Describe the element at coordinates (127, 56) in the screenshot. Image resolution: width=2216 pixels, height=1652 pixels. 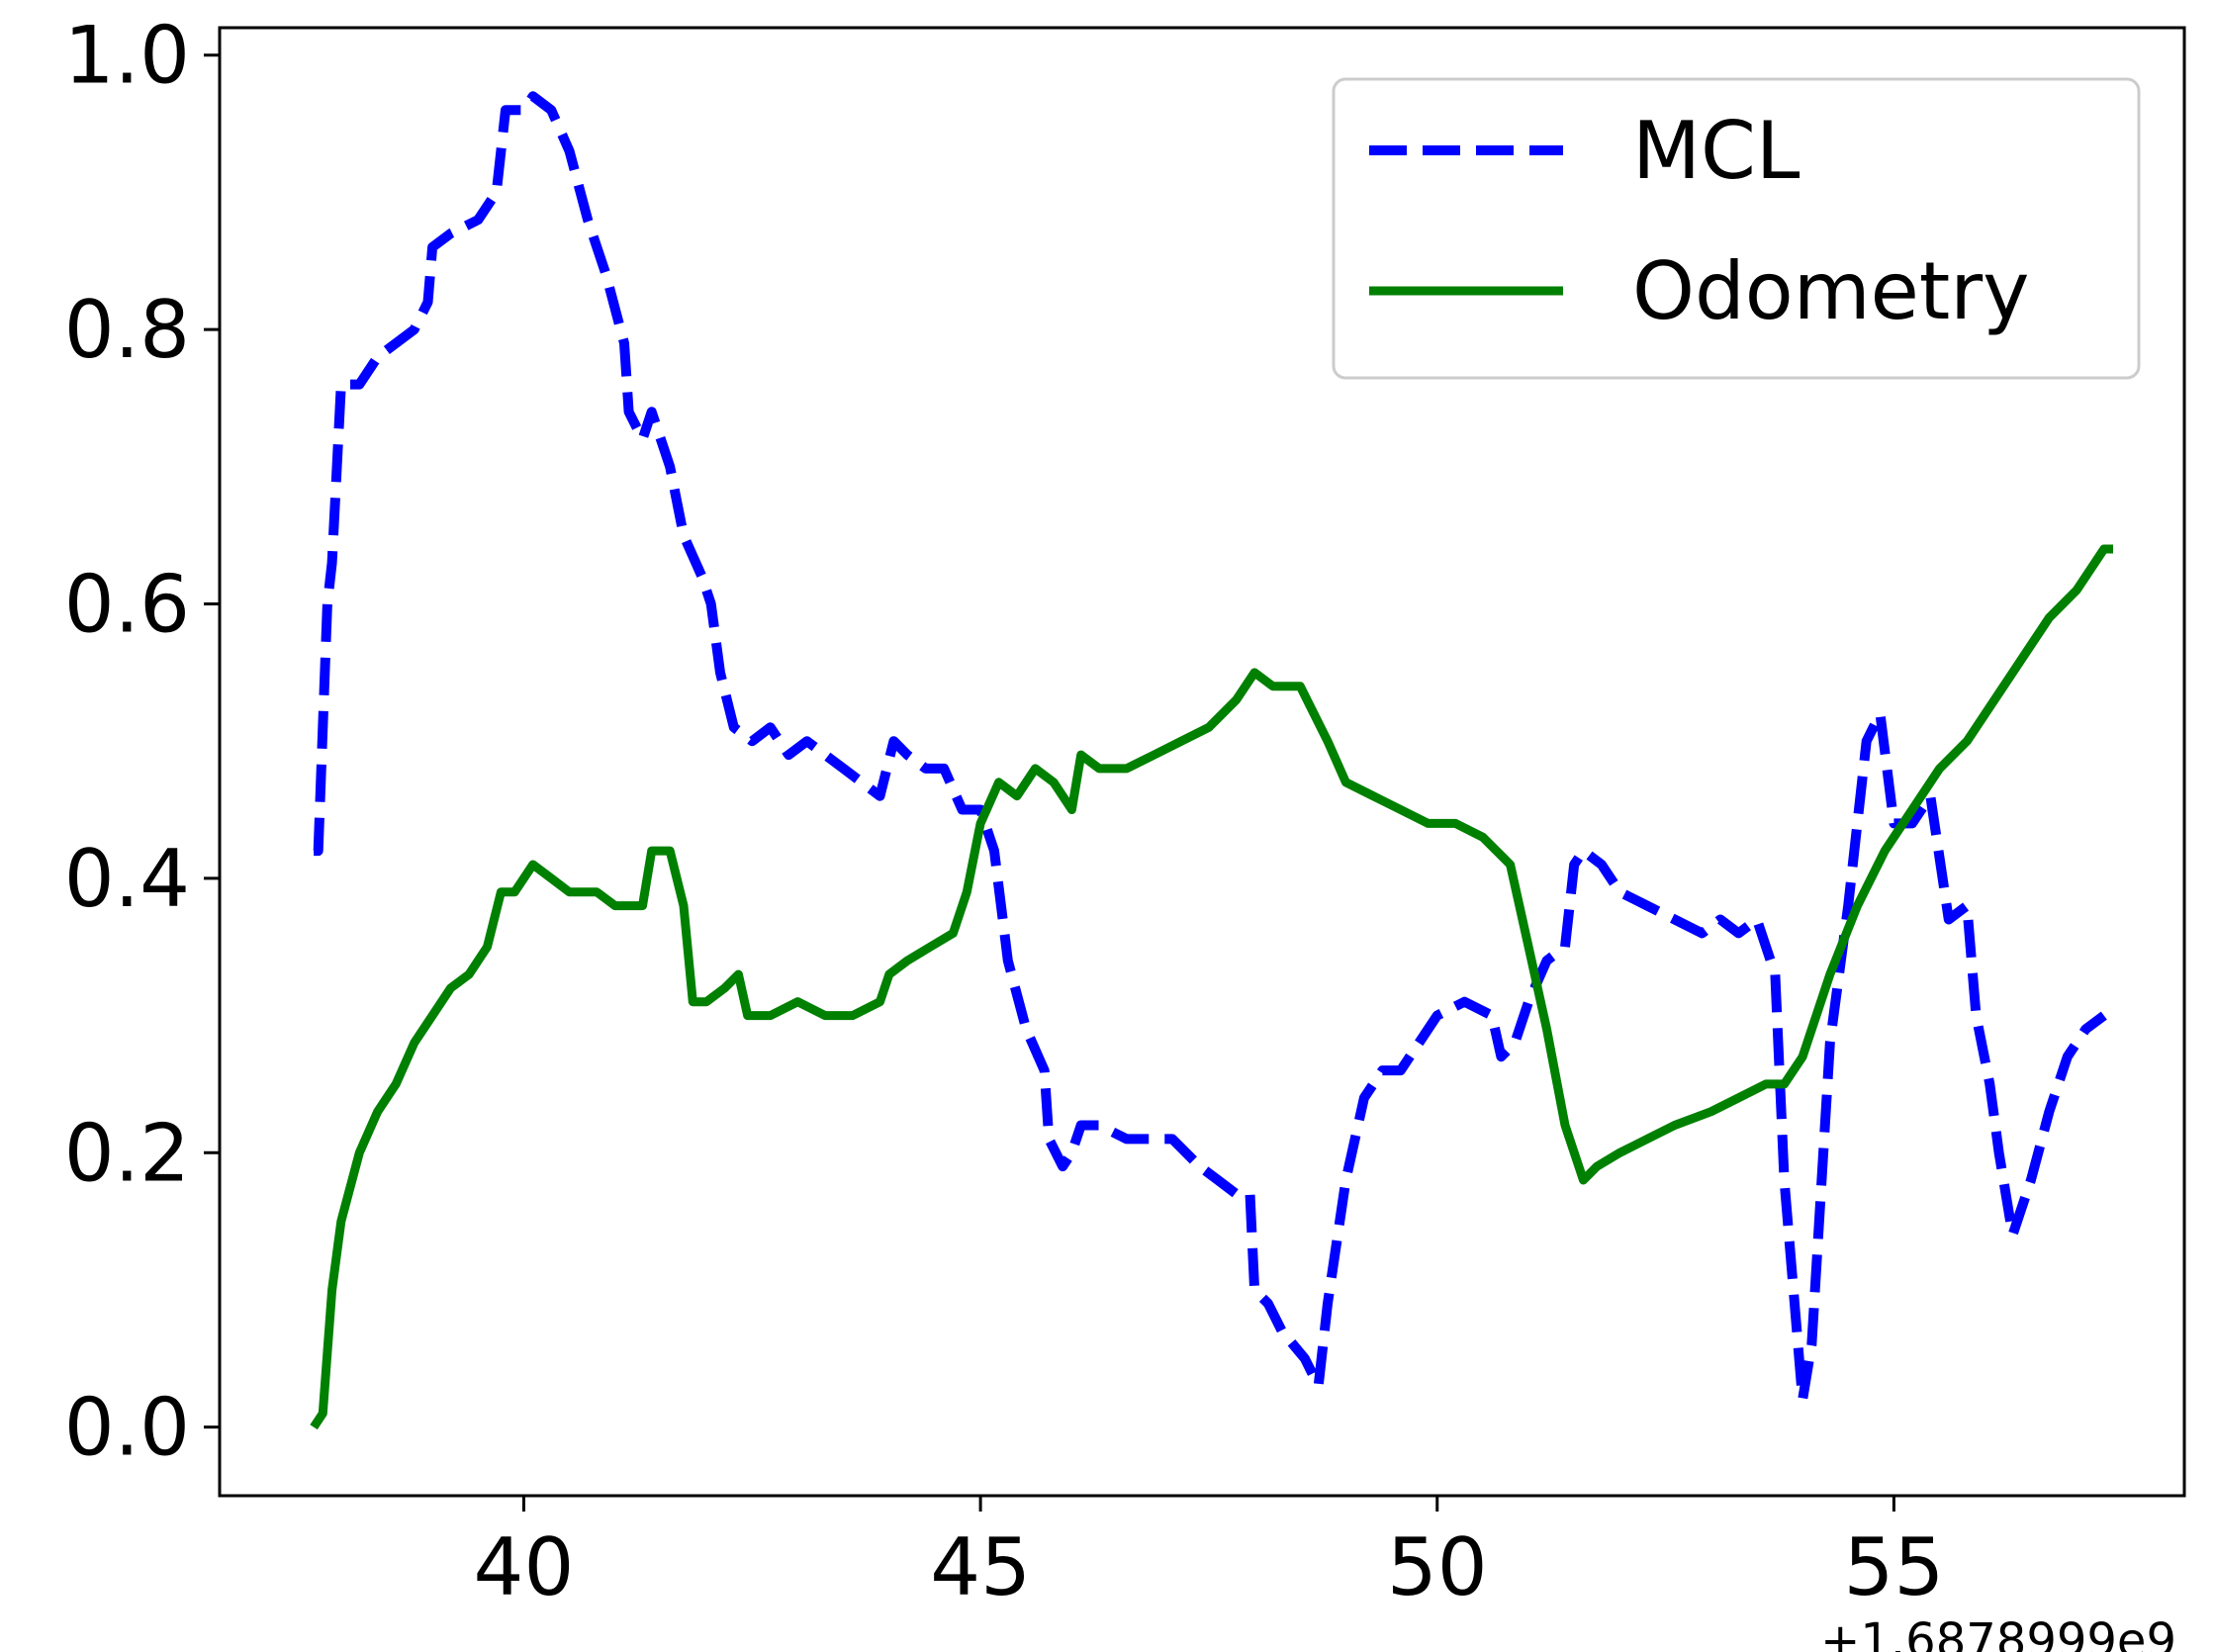
I see `y-tick-label-1.0: 1.0` at that location.